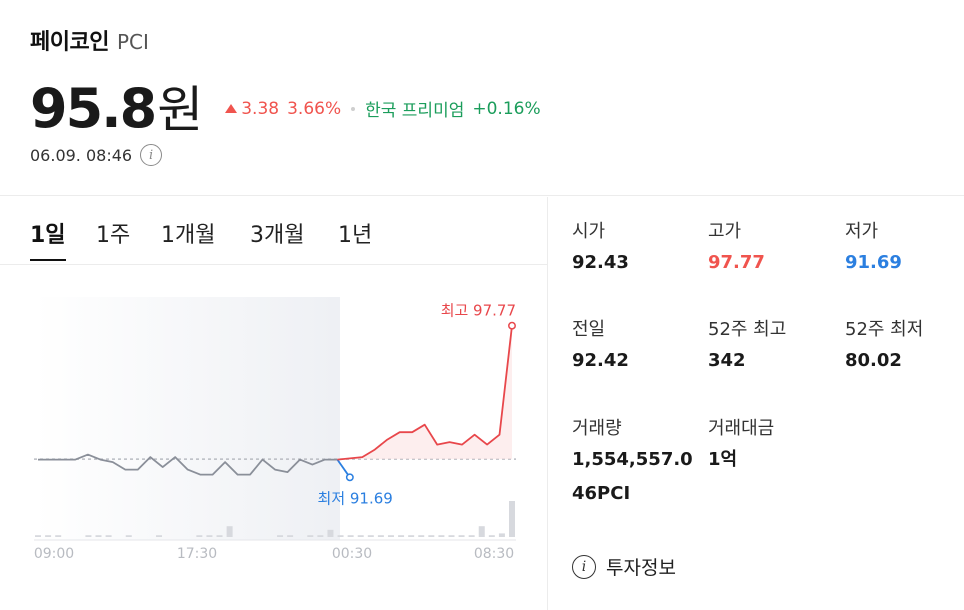  What do you see at coordinates (862, 231) in the screenshot?
I see `low-label: 저가` at bounding box center [862, 231].